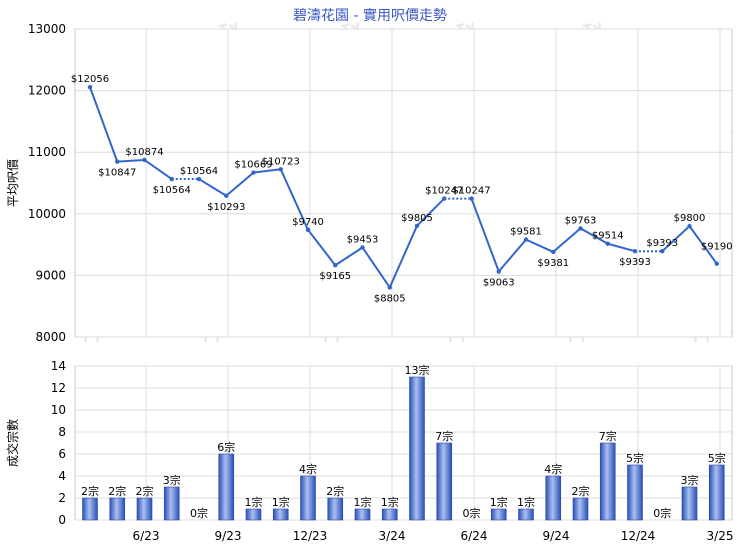 The image size is (740, 550). What do you see at coordinates (635, 262) in the screenshot?
I see `price-point-label: $9393` at bounding box center [635, 262].